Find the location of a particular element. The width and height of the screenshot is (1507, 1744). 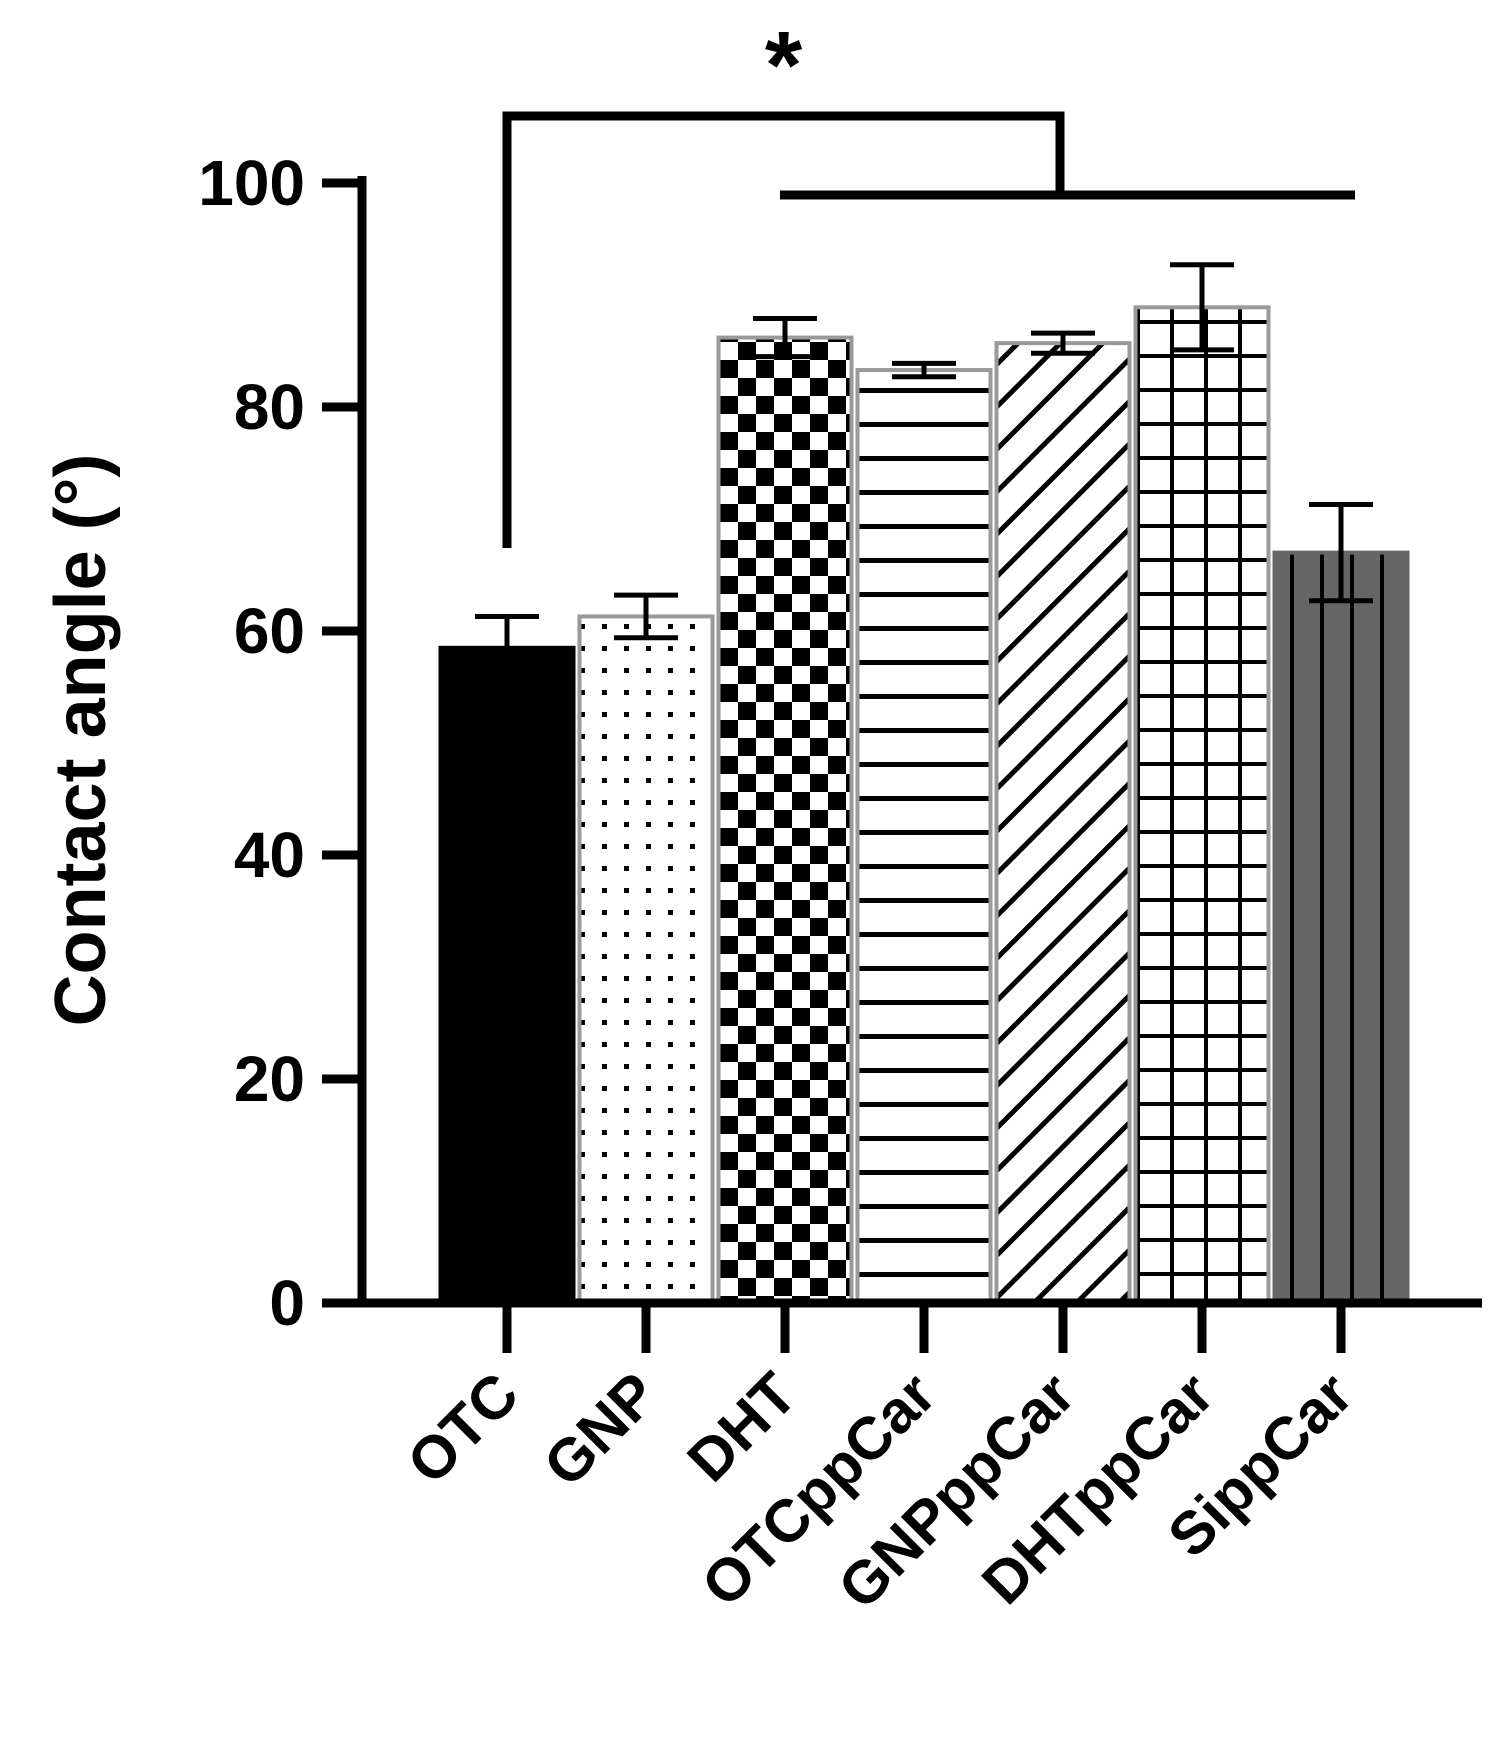

y-tick-label: 0 is located at coordinates (287, 1303).